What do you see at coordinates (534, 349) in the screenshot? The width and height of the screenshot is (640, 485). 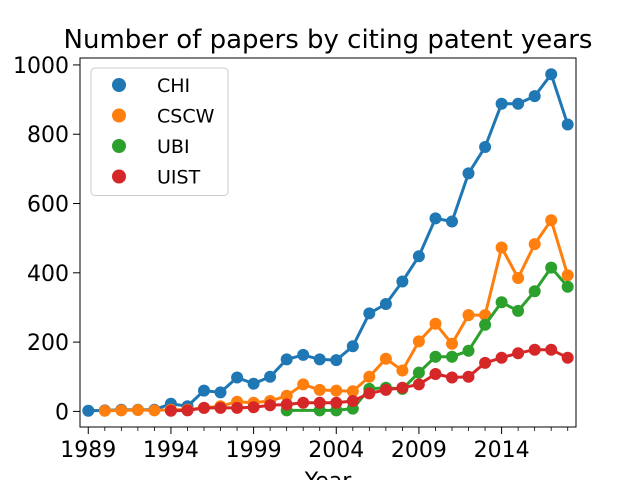 I see `data-point-uist-2016` at bounding box center [534, 349].